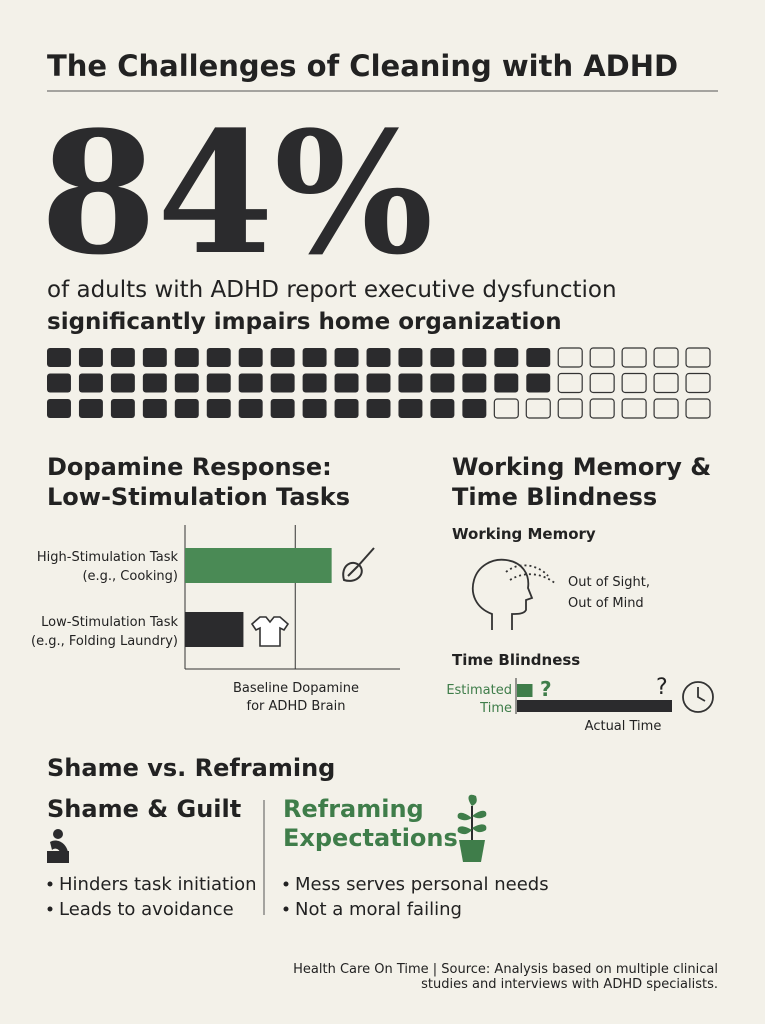 Image resolution: width=765 pixels, height=1024 pixels. What do you see at coordinates (581, 467) in the screenshot?
I see `section-heading: Working Memory &` at bounding box center [581, 467].